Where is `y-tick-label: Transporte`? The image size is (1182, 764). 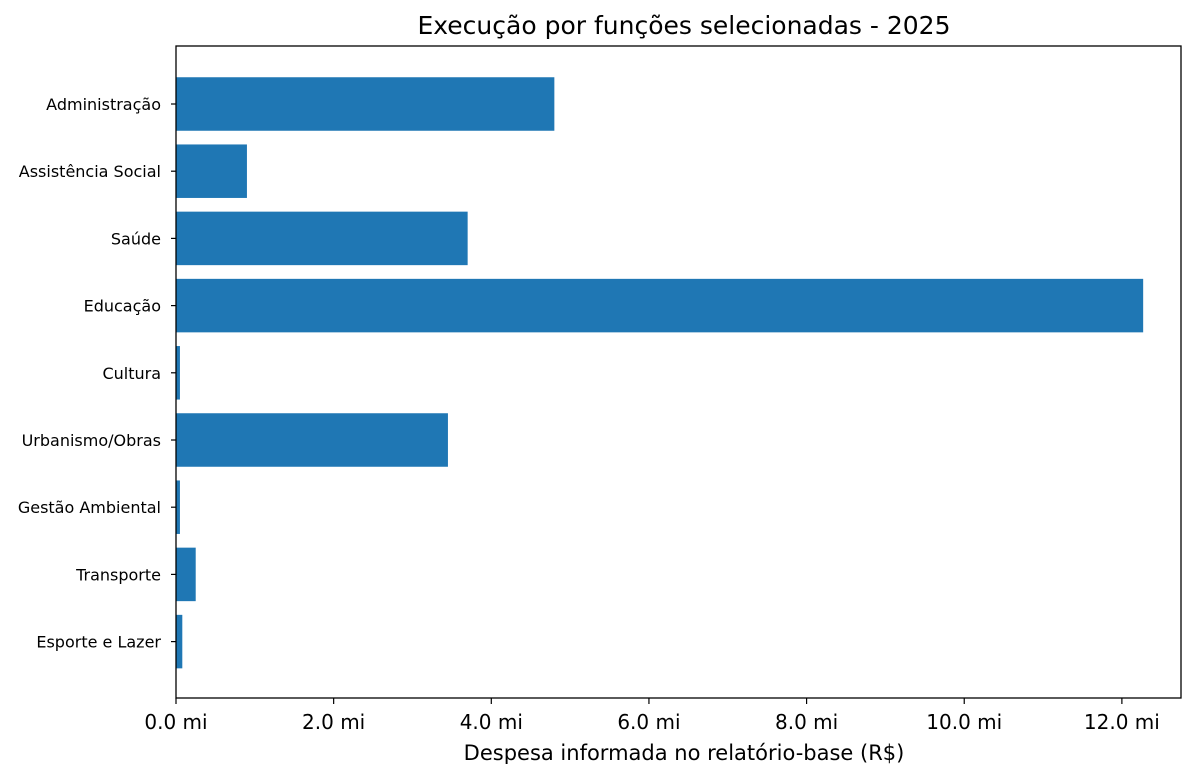
y-tick-label: Transporte is located at coordinates (118, 574).